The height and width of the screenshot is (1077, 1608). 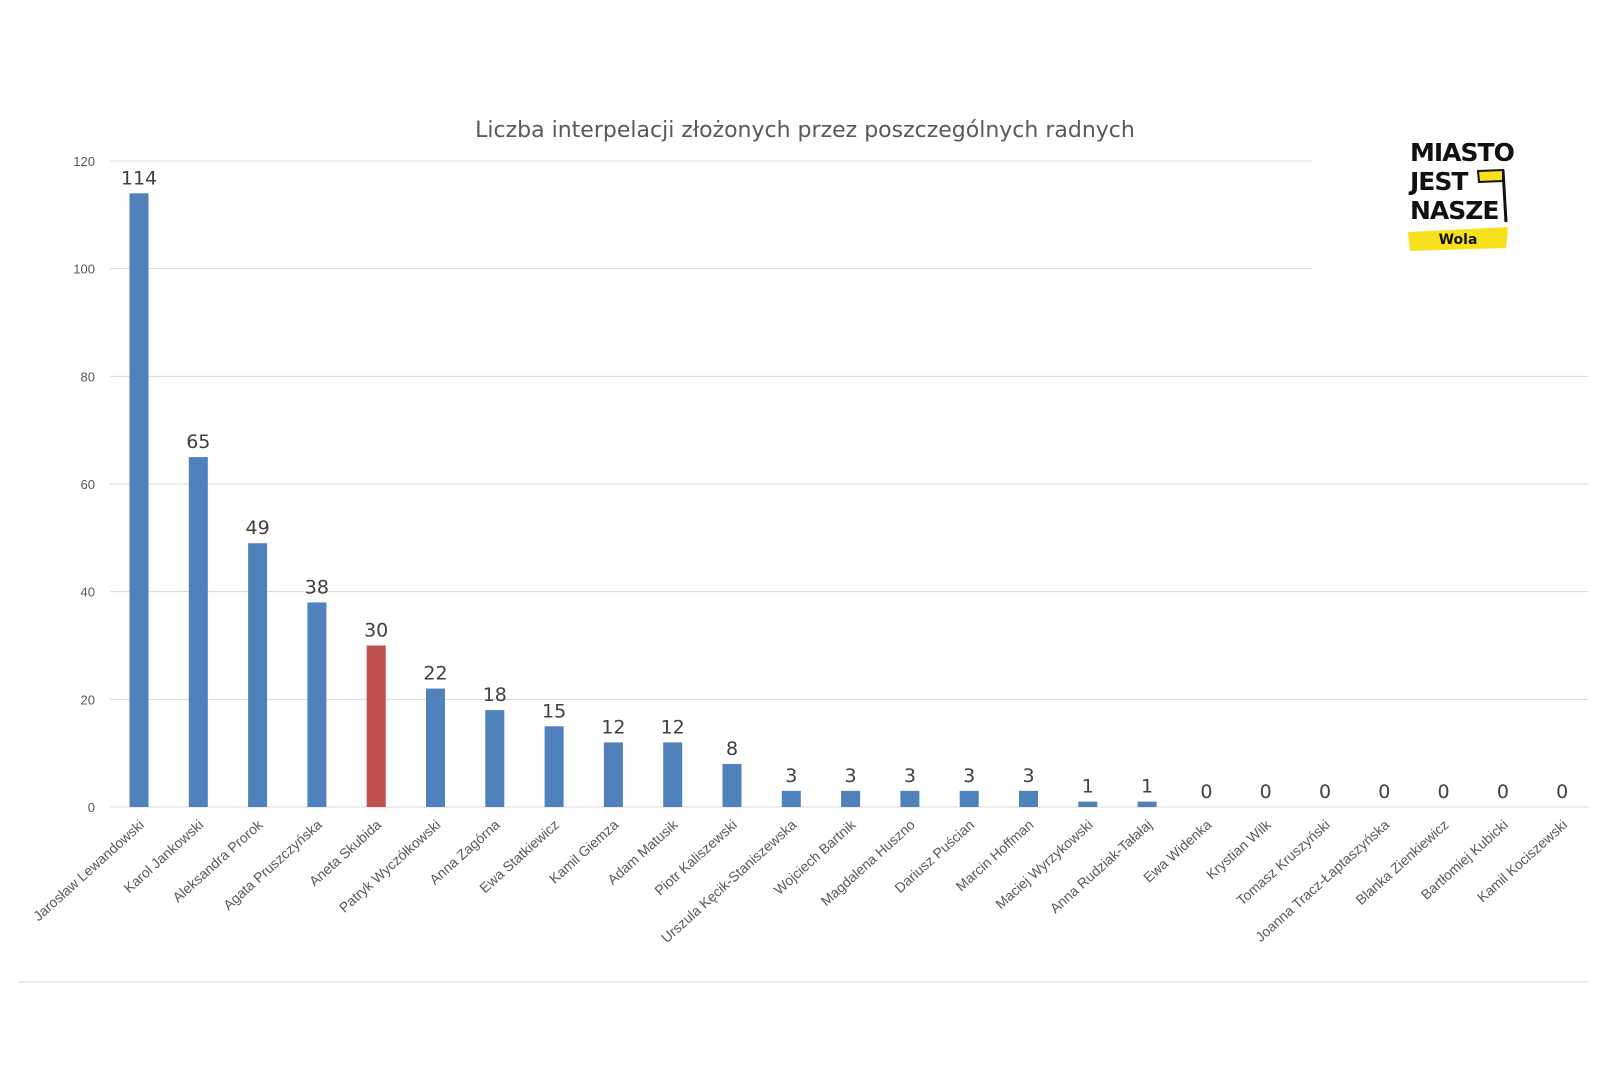 What do you see at coordinates (91, 807) in the screenshot?
I see `y-tick-label: 0` at bounding box center [91, 807].